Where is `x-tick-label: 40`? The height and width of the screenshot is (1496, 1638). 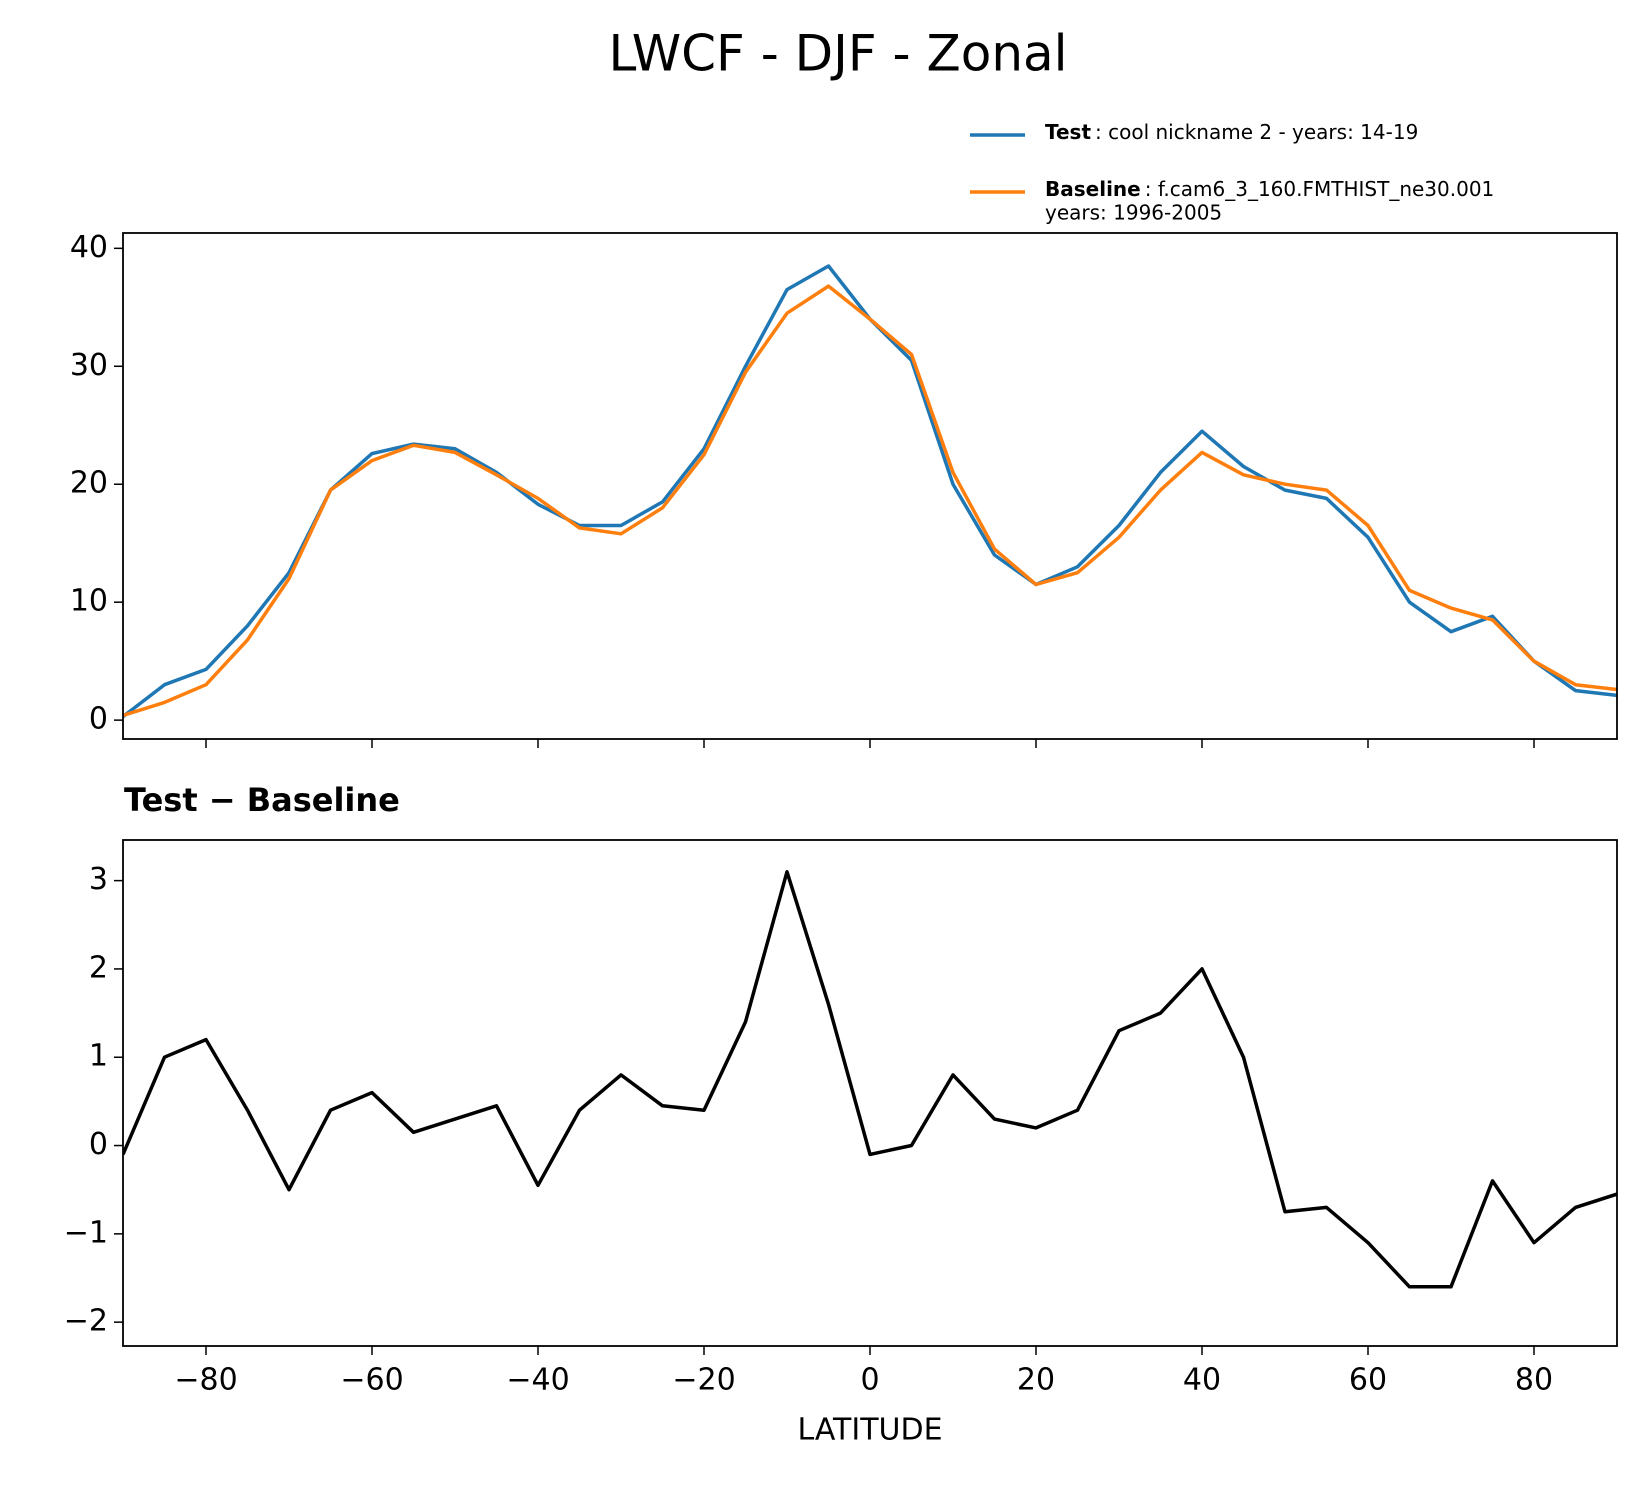
x-tick-label: 40 is located at coordinates (1202, 1380).